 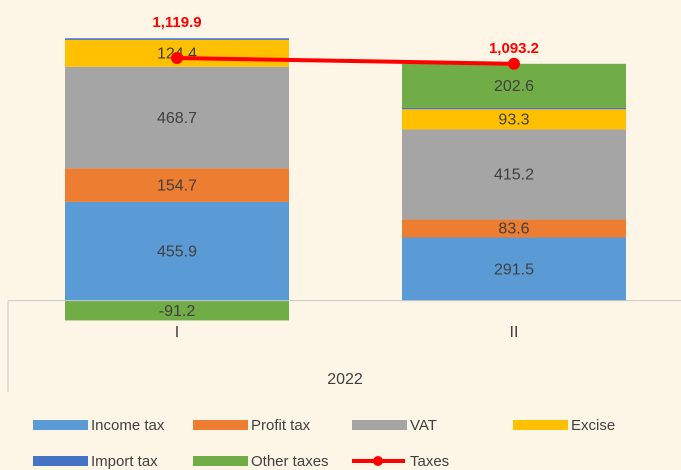 What do you see at coordinates (176, 22) in the screenshot?
I see `line-label: 1,119.9` at bounding box center [176, 22].